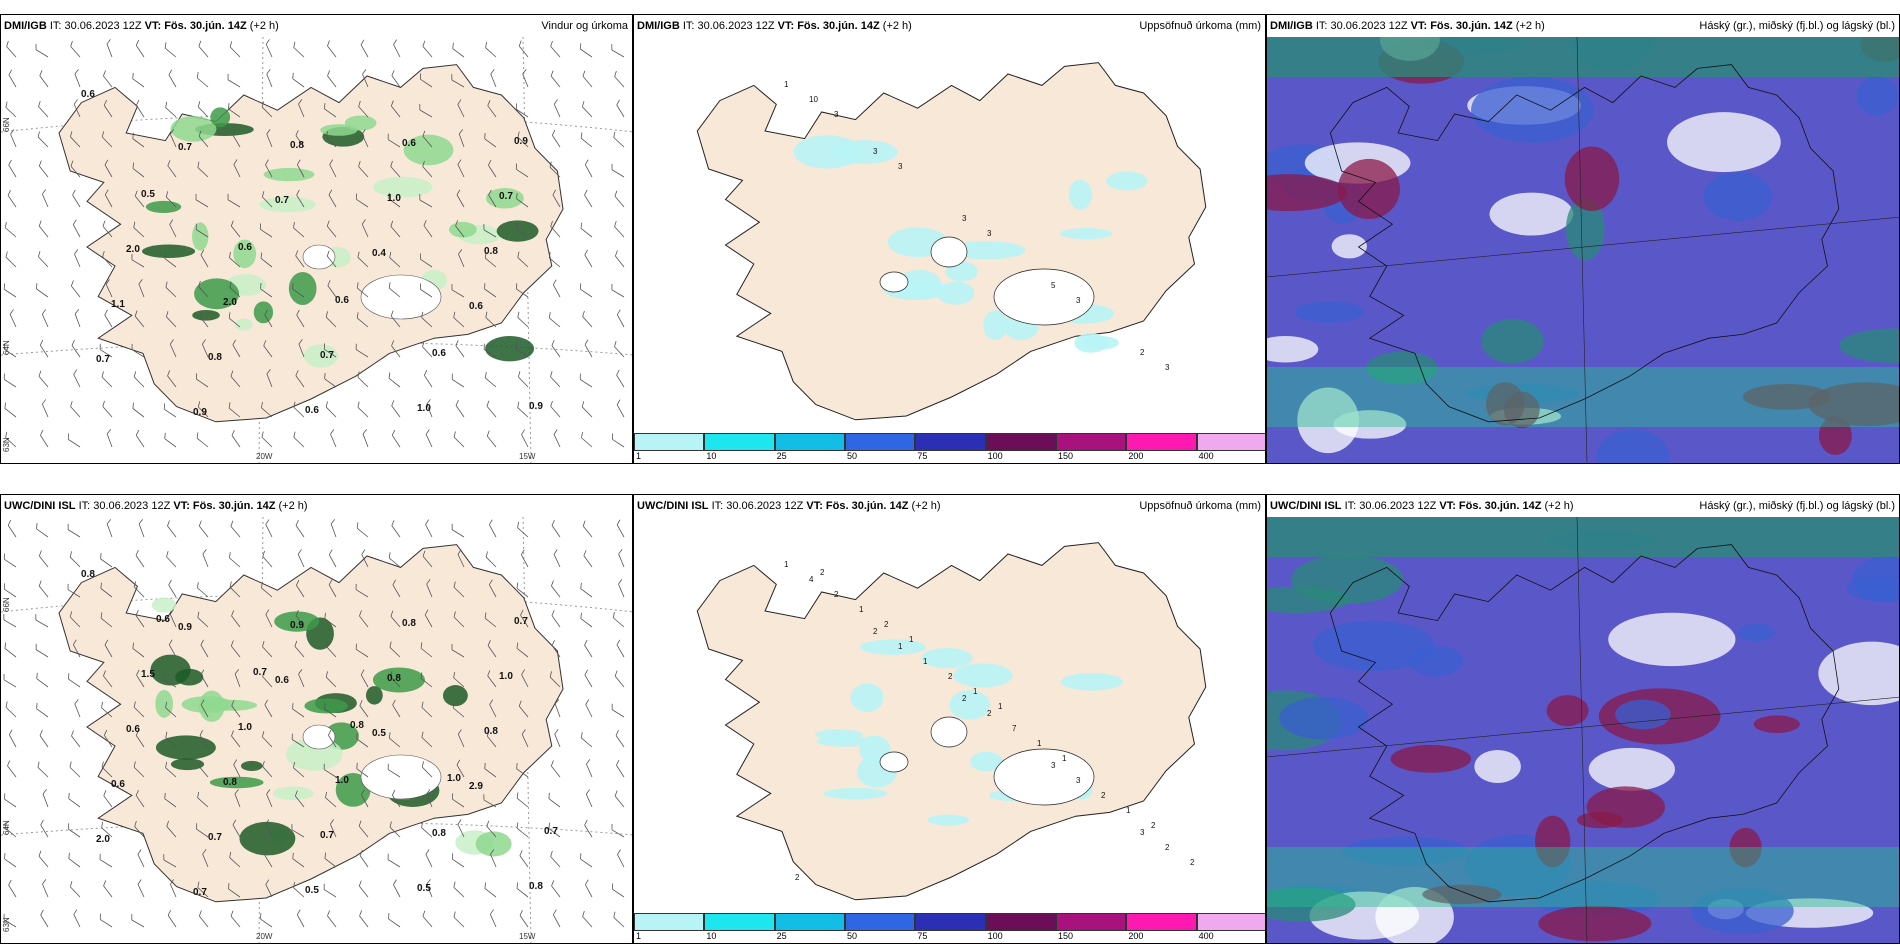 This screenshot has height=950, width=1900. What do you see at coordinates (836, 594) in the screenshot?
I see `precip-amount-label: 2` at bounding box center [836, 594].